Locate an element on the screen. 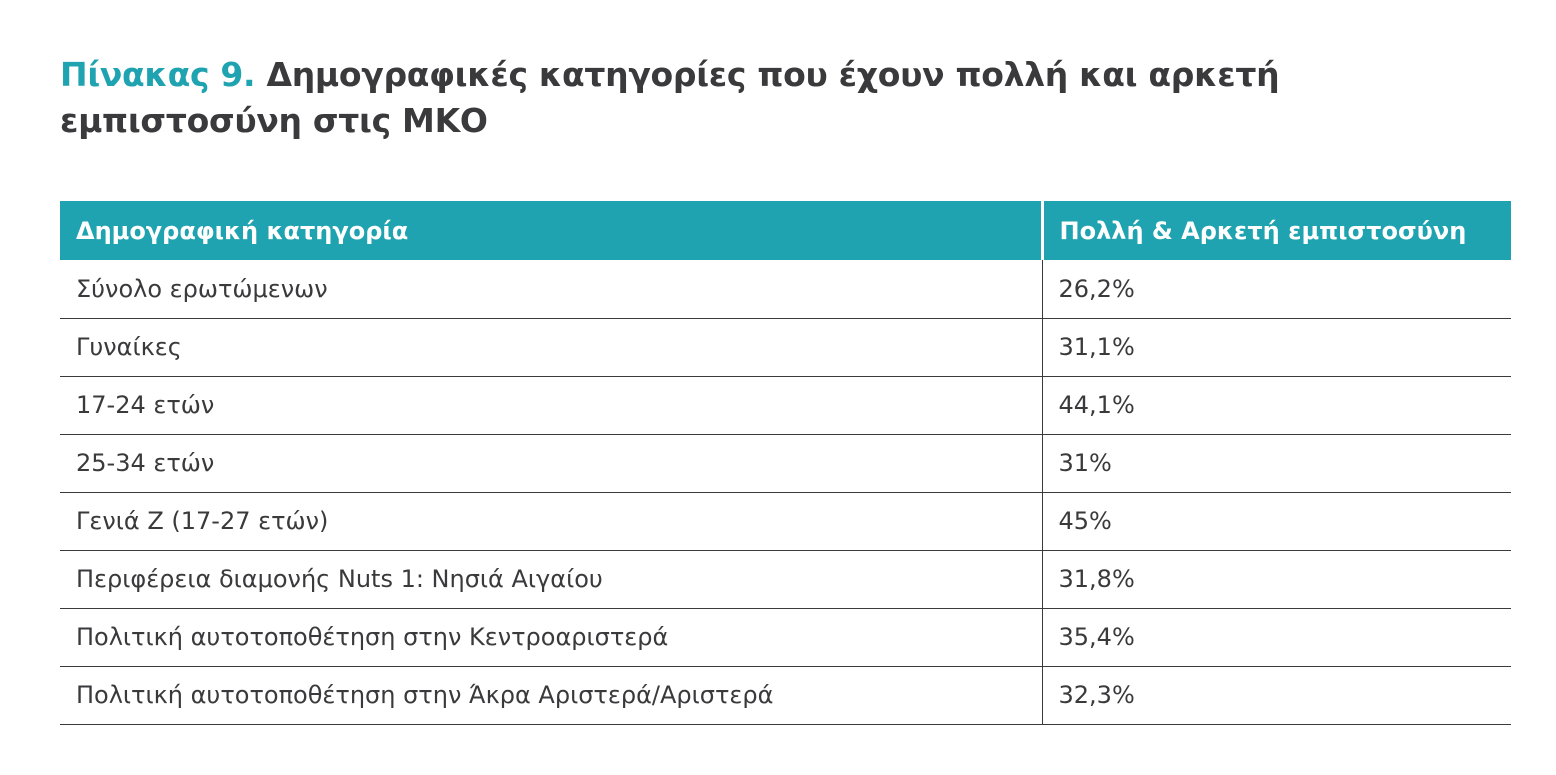  value-cell: 44,1% is located at coordinates (1276, 405).